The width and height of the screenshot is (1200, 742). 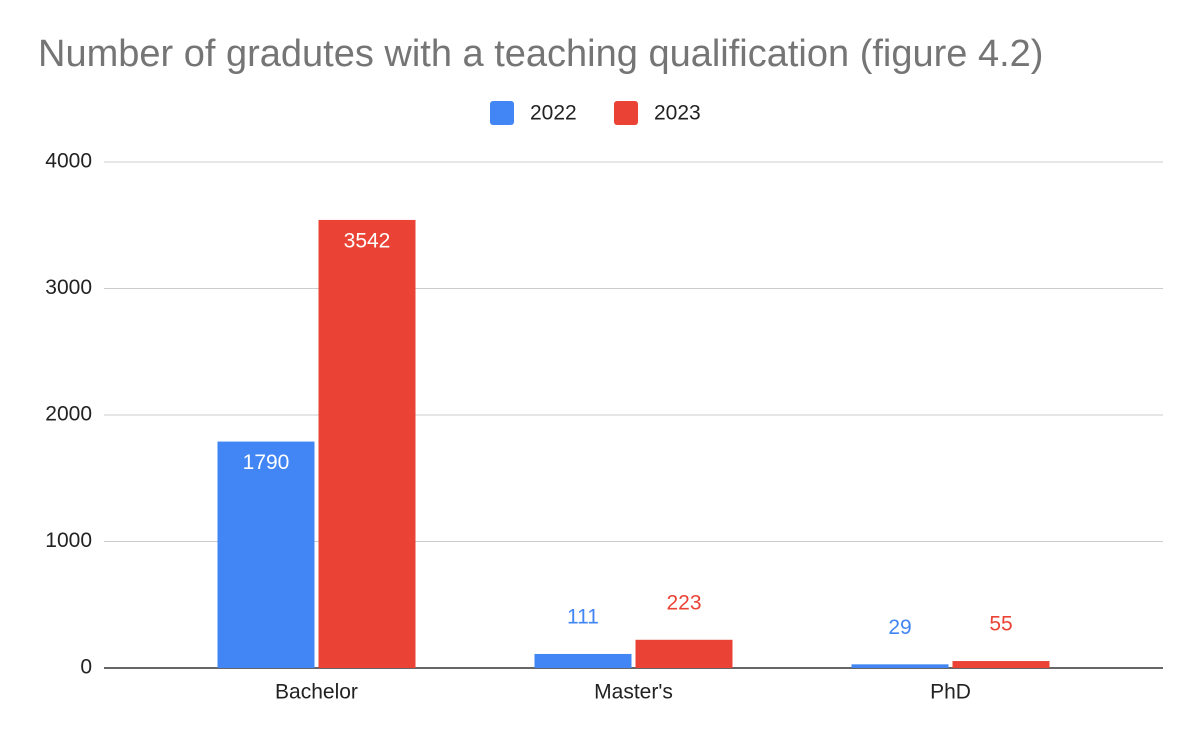 What do you see at coordinates (68, 287) in the screenshot?
I see `y-tick-label: 3000` at bounding box center [68, 287].